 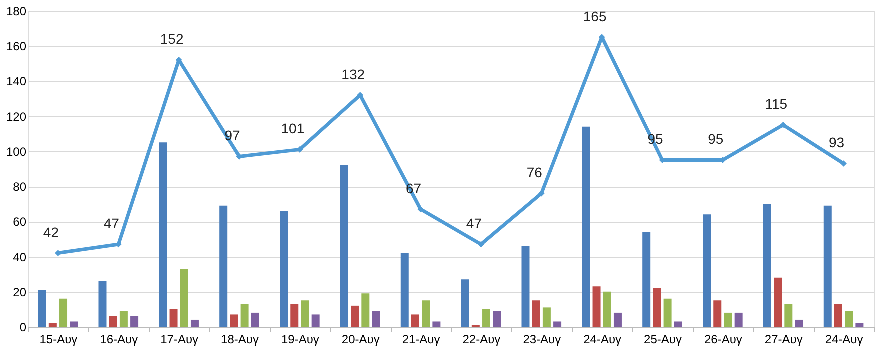 I want to click on data-label: 42, so click(x=51, y=232).